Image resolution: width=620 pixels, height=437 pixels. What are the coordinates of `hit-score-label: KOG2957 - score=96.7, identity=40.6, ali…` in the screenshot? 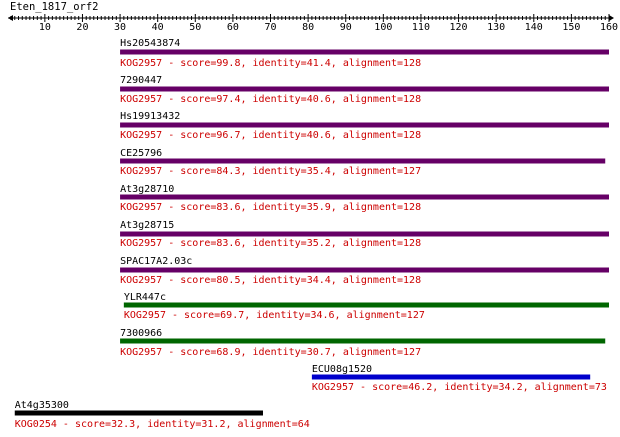 It's located at (270, 135).